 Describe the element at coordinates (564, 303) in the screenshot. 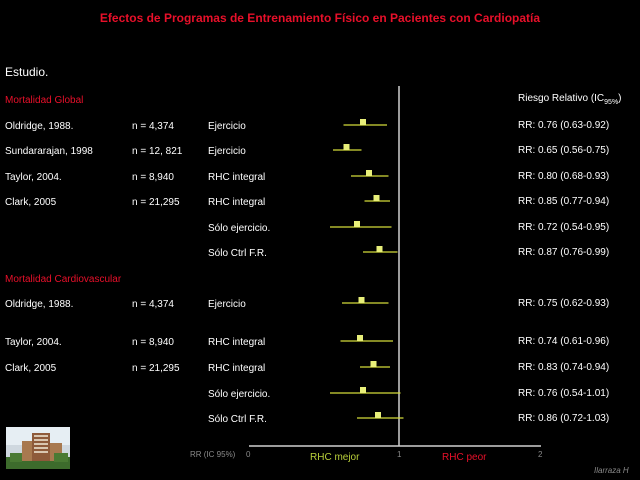

I see `rr-value: RR: 0.75 (0.62-0.93)` at that location.